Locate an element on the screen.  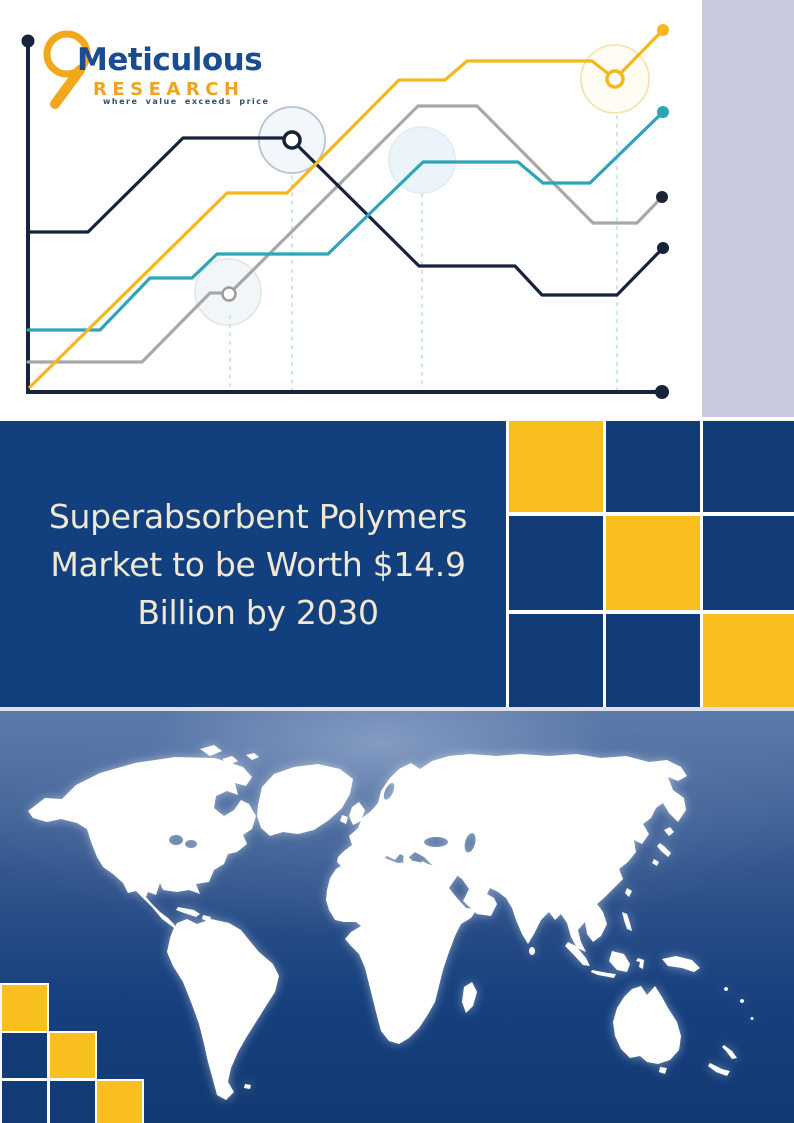
magnifying-glass-icon is located at coordinates (67, 69).